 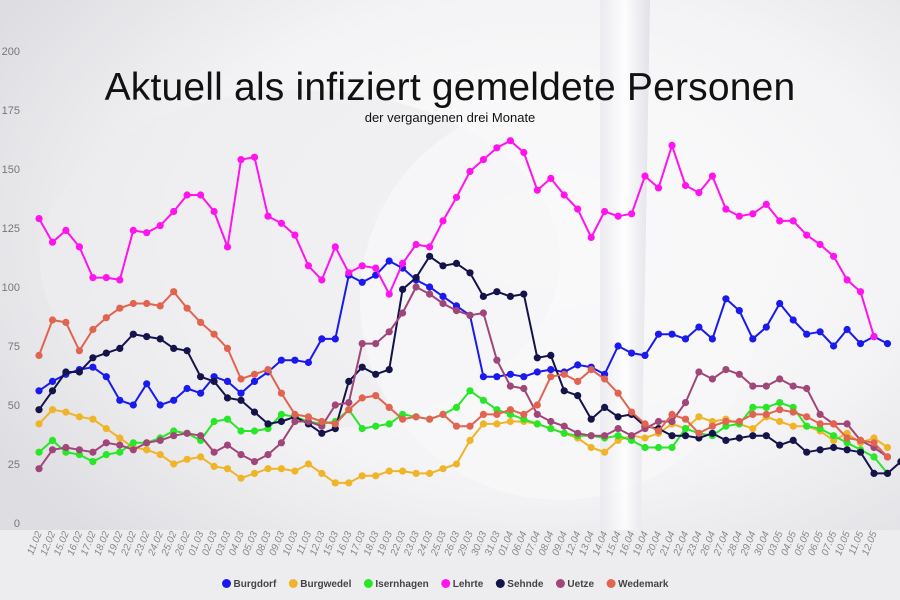 I want to click on y-tick-label: 25, so click(x=14, y=465).